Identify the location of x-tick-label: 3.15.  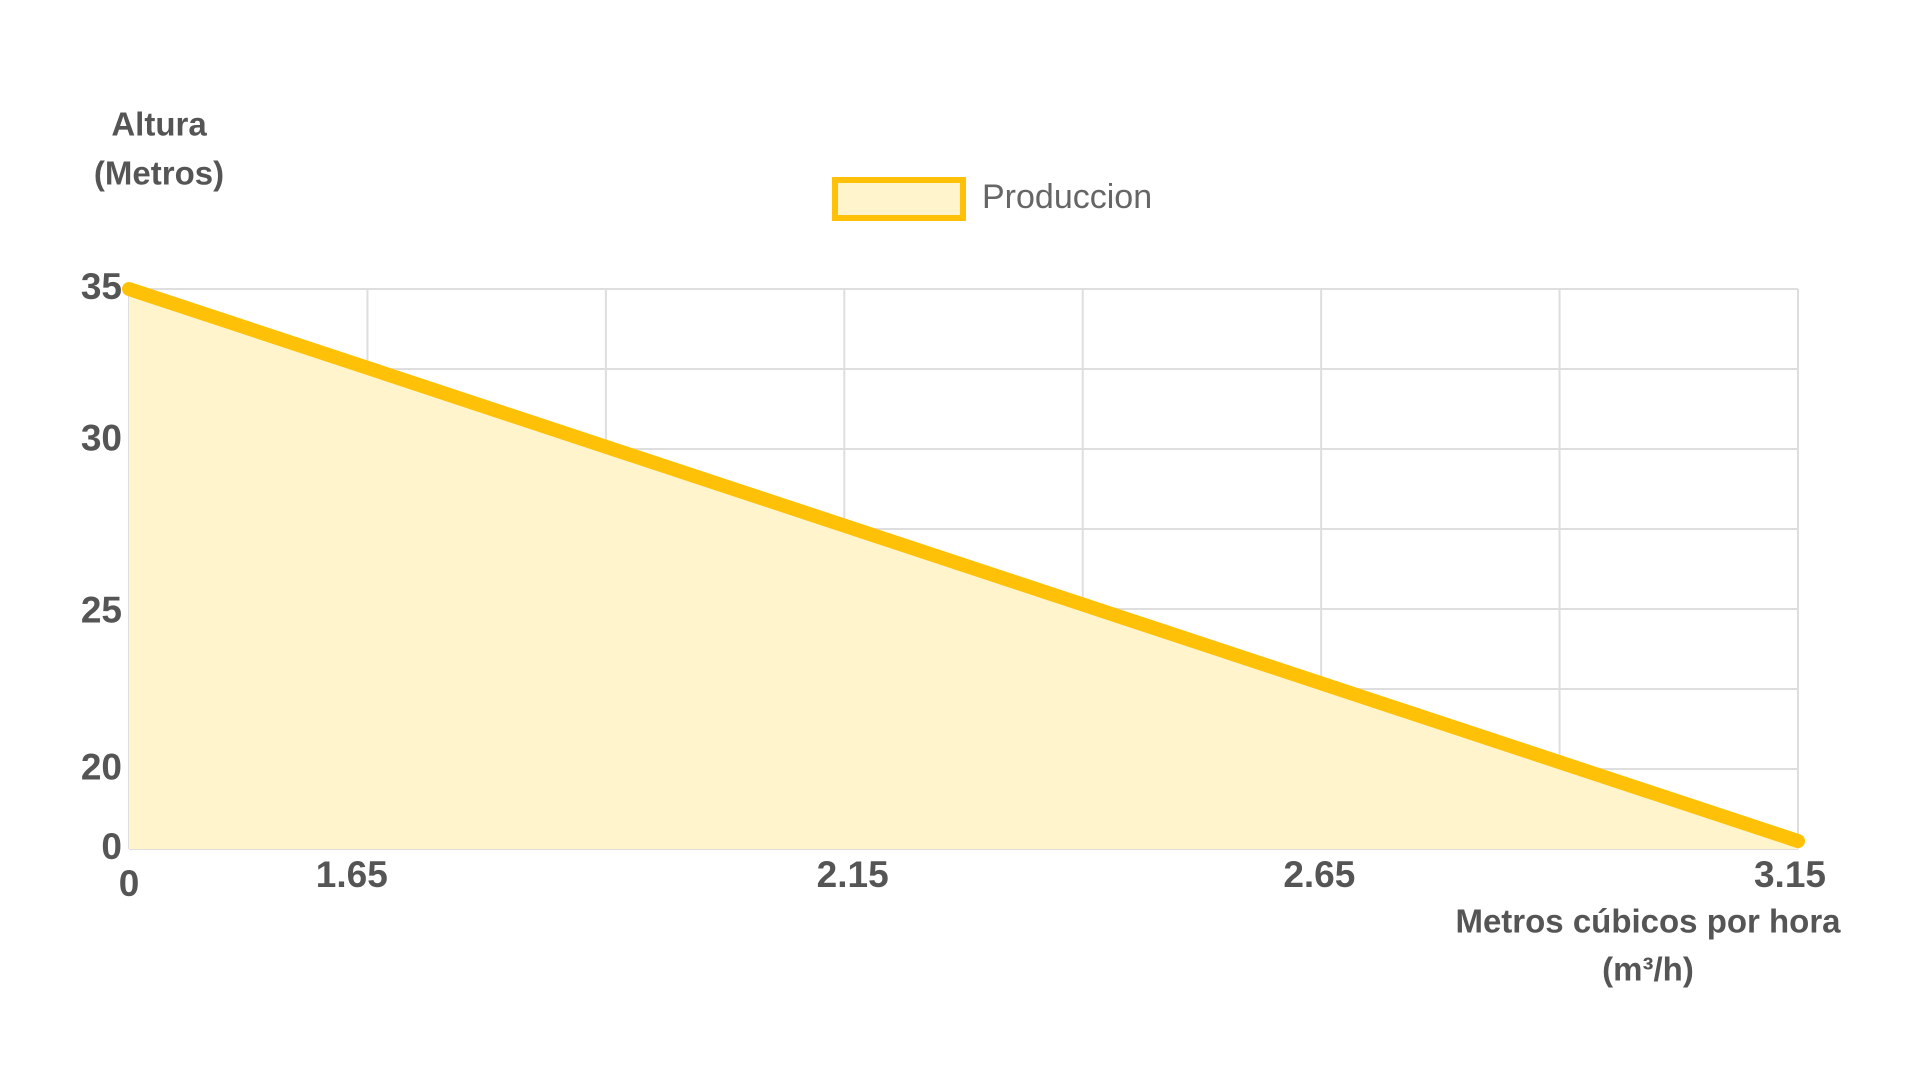
(1790, 874).